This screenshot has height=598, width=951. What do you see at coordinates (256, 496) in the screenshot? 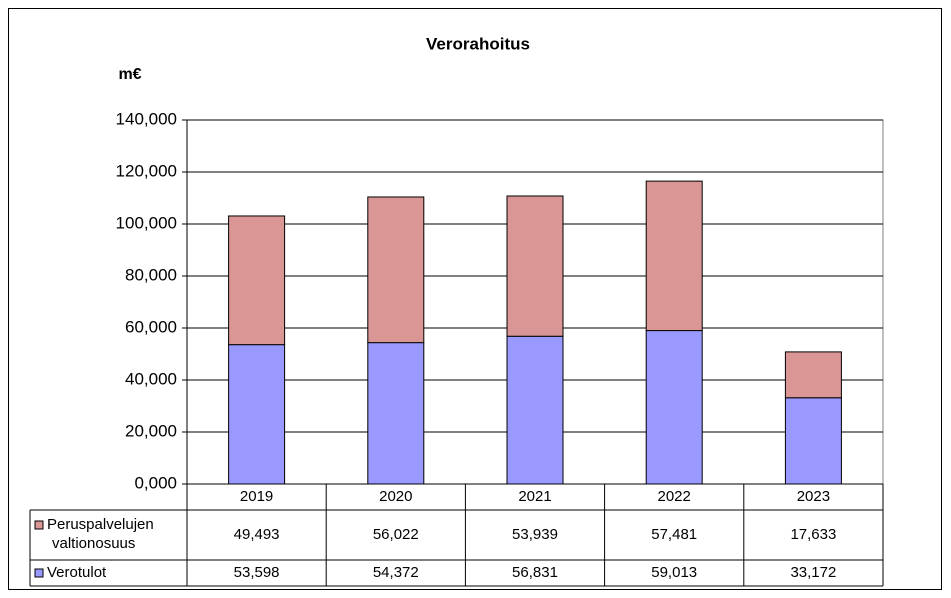
I see `x-tick-label: 2019` at bounding box center [256, 496].